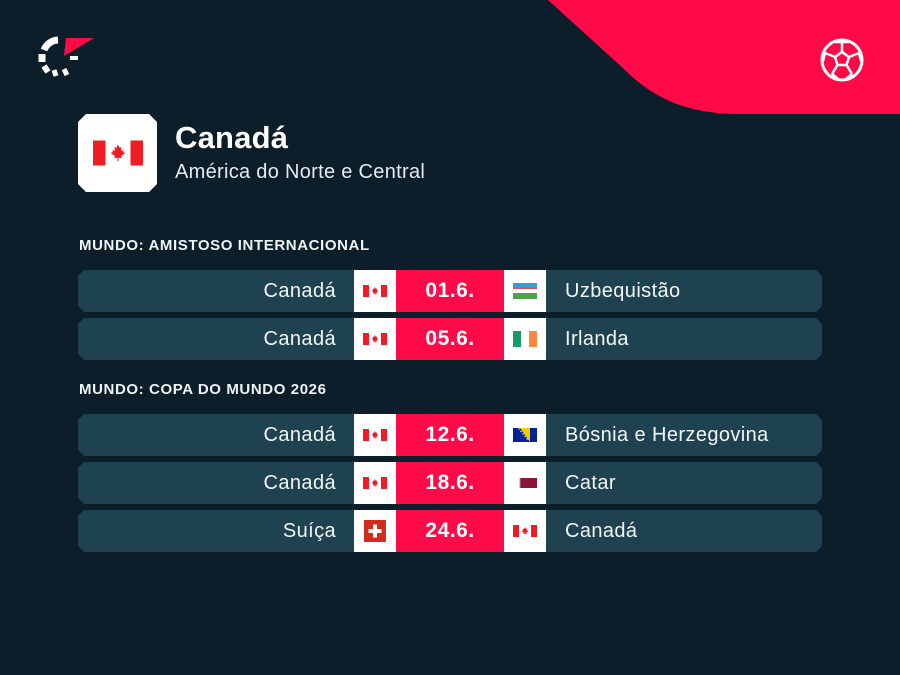 This screenshot has height=675, width=900. I want to click on away-team-name: Bósnia e Herzegovina, so click(667, 435).